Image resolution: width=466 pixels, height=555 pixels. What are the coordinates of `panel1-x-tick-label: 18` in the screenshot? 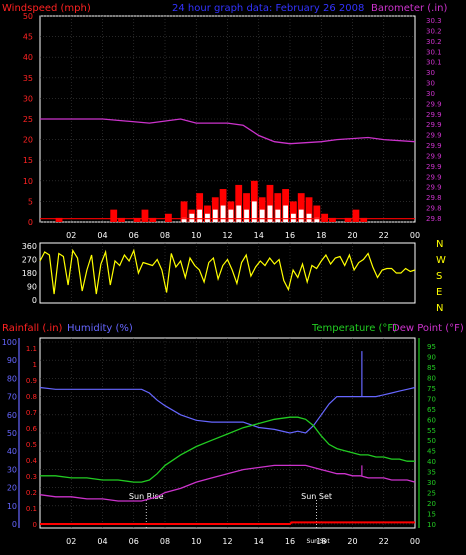 It's located at (321, 235).